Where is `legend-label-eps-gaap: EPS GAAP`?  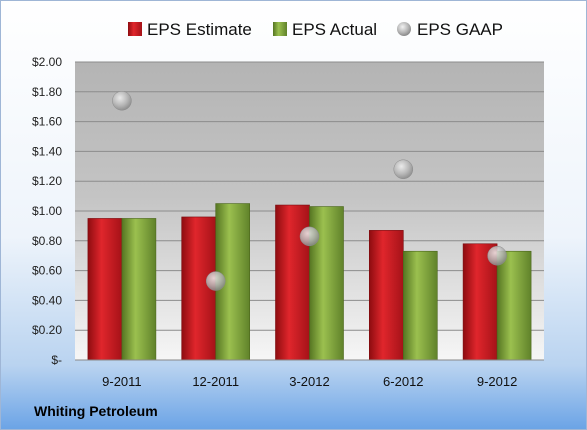 legend-label-eps-gaap: EPS GAAP is located at coordinates (460, 29).